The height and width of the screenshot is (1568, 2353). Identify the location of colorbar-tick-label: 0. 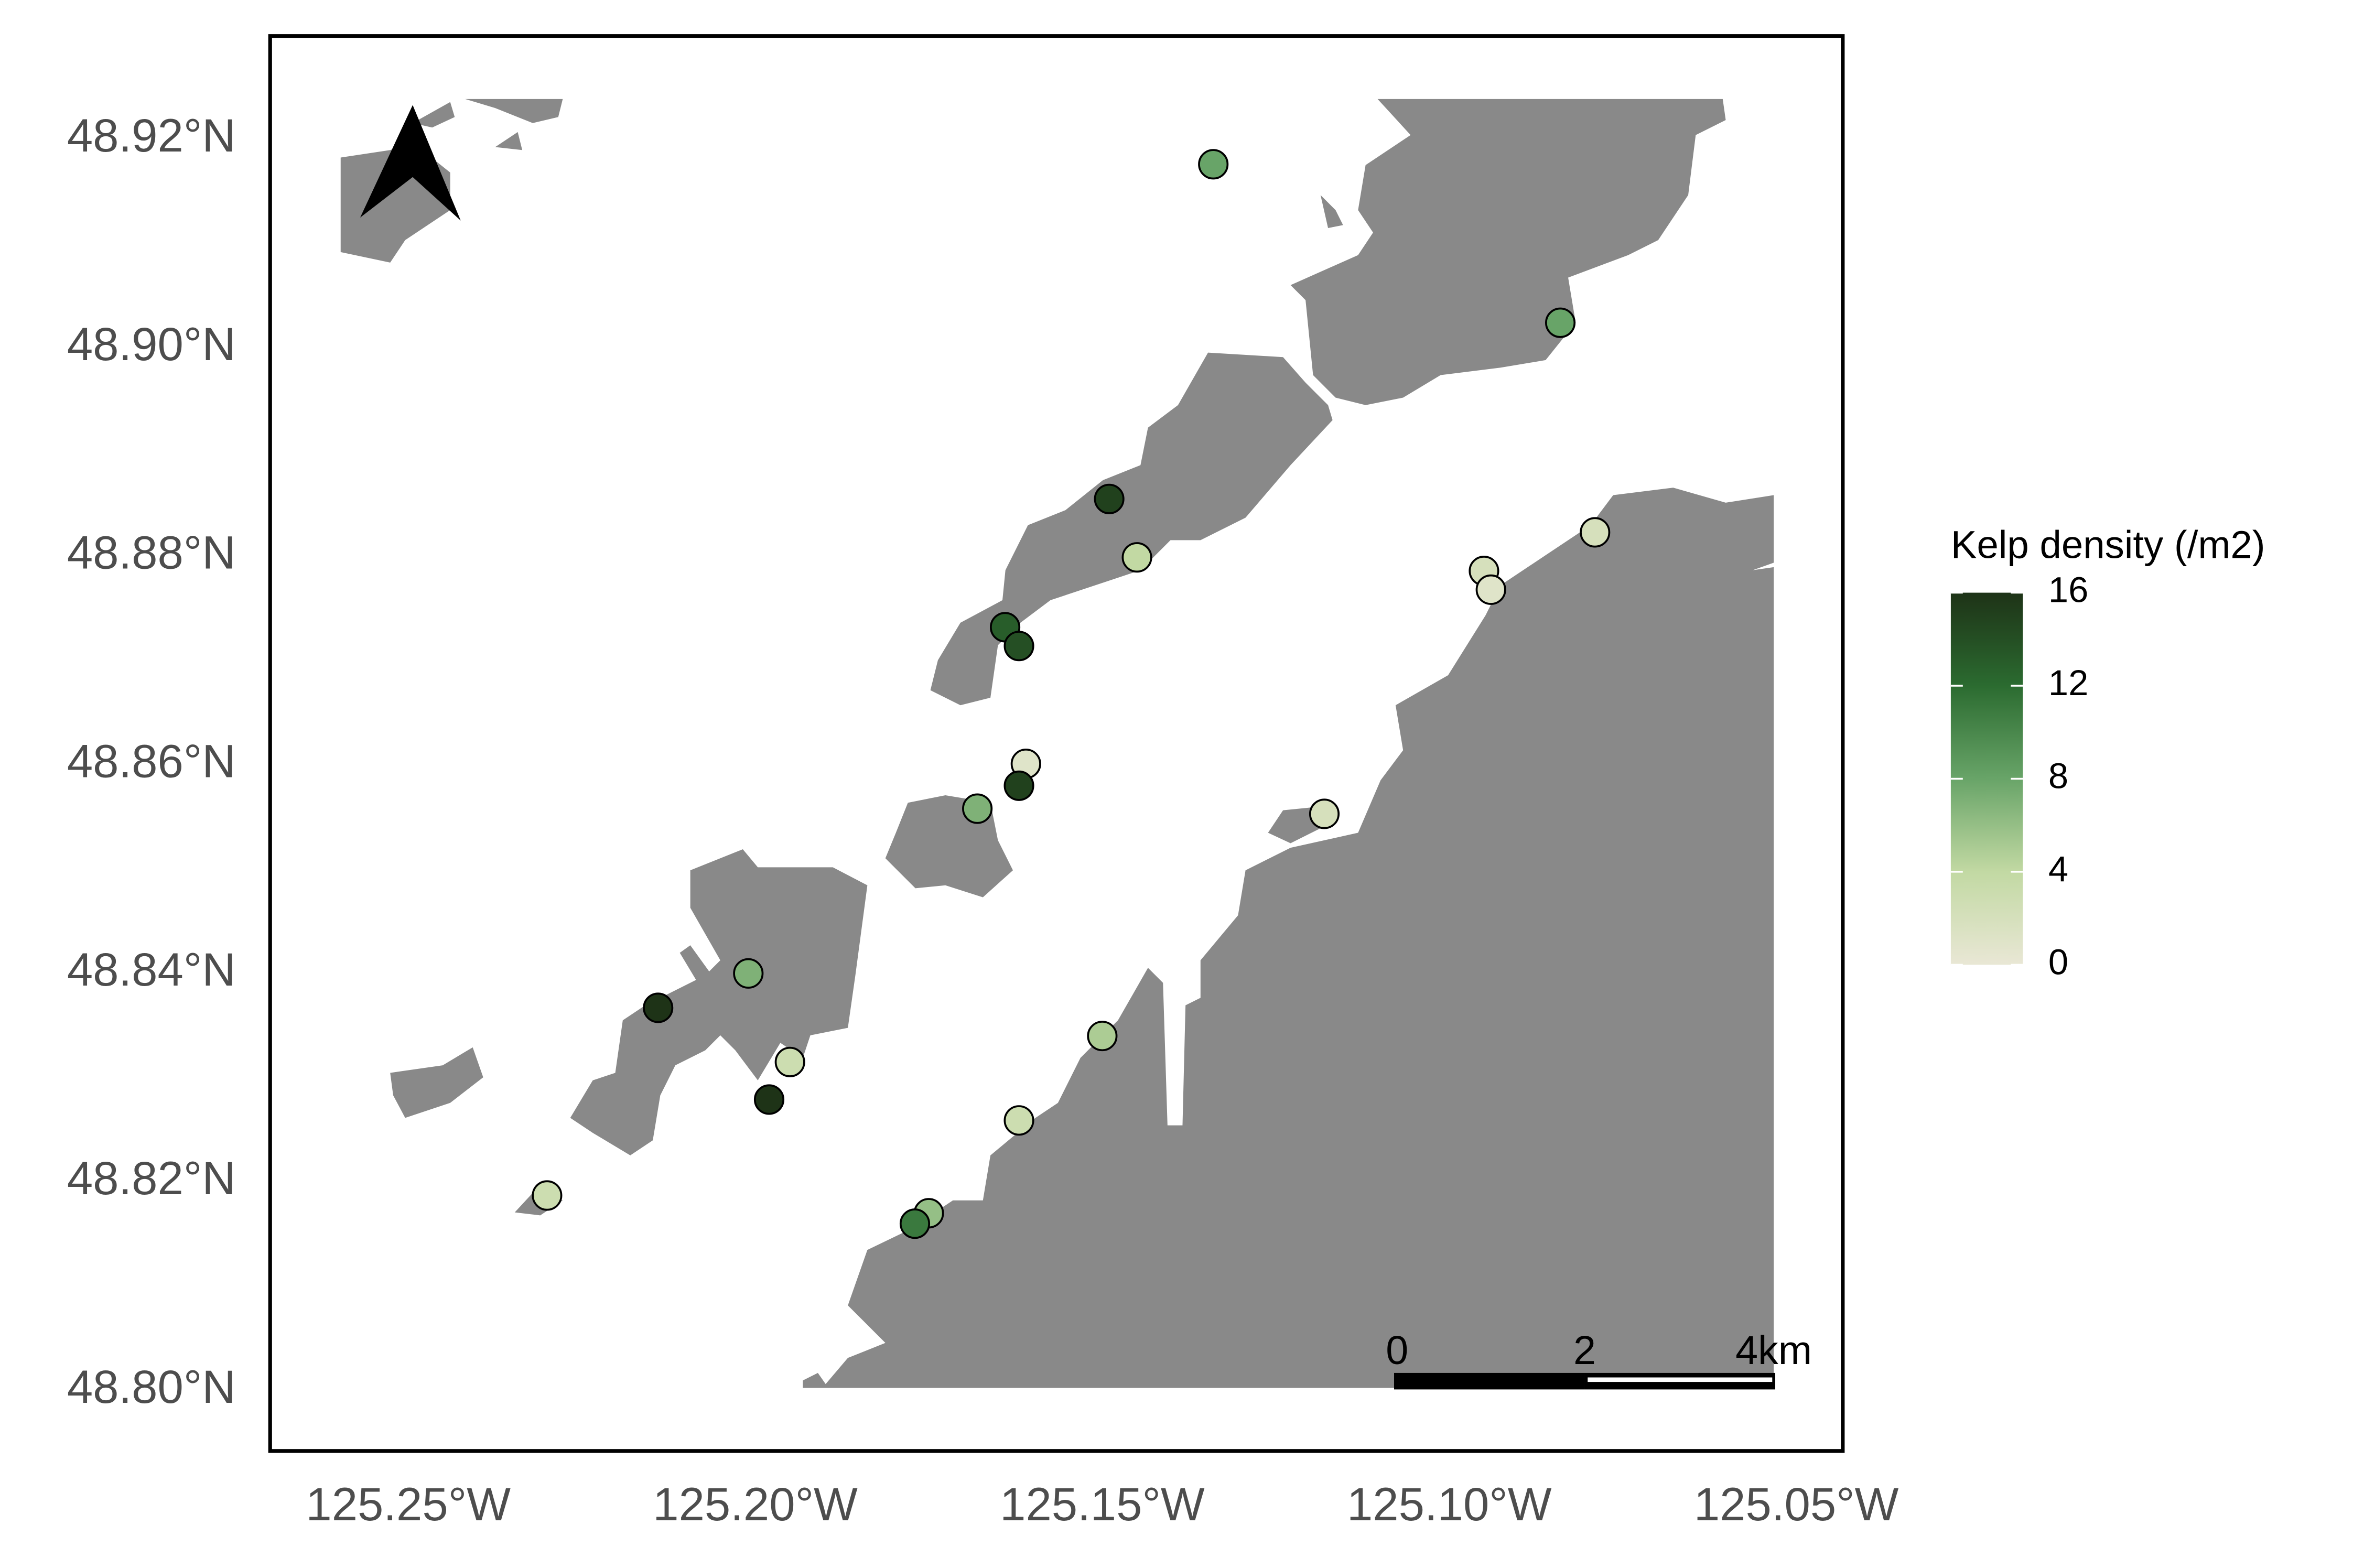
(2058, 962).